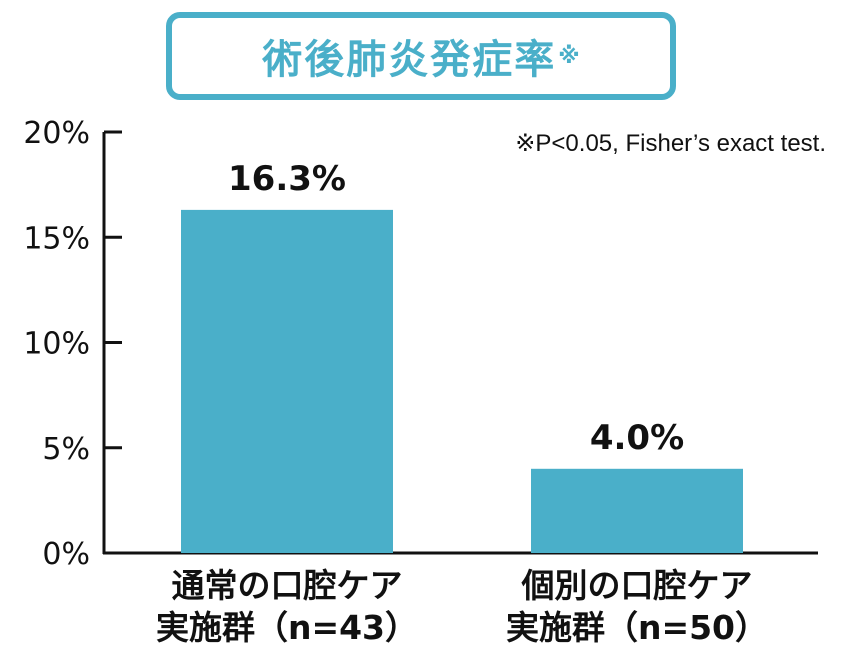 Image resolution: width=845 pixels, height=662 pixels. I want to click on chart-title-mark: ※, so click(569, 56).